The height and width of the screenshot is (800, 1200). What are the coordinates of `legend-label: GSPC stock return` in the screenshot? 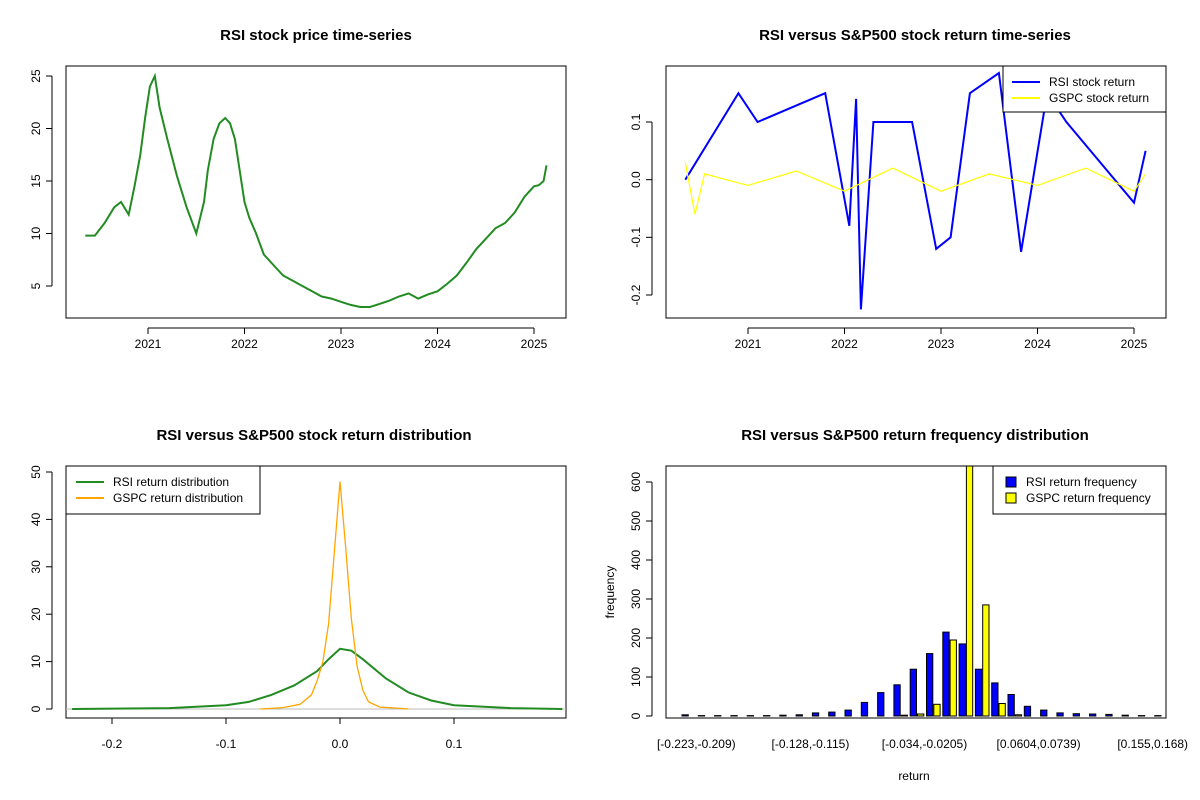 It's located at (1099, 98).